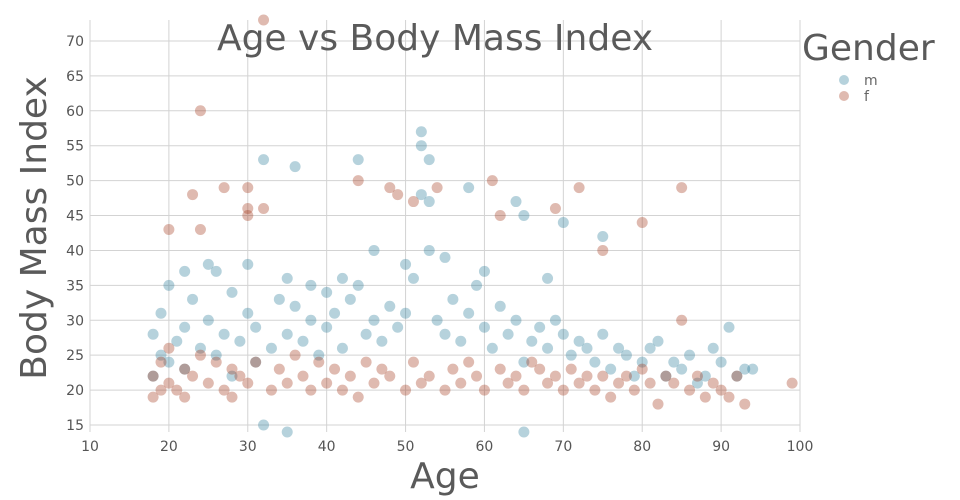 This screenshot has width=960, height=500. Describe the element at coordinates (721, 447) in the screenshot. I see `x-tick-label: 90` at that location.